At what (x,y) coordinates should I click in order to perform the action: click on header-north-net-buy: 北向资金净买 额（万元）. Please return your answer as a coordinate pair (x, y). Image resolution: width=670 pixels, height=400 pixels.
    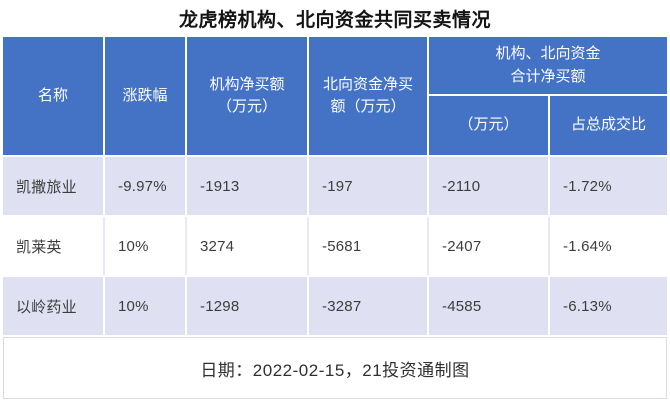
    Looking at the image, I should click on (368, 96).